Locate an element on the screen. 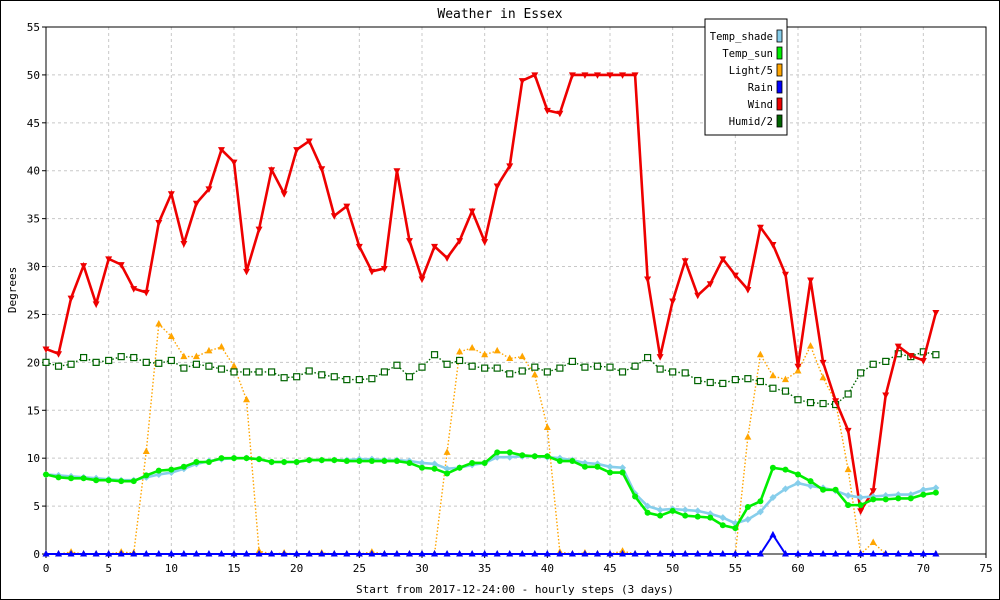  legend-label: Light/5 is located at coordinates (751, 71).